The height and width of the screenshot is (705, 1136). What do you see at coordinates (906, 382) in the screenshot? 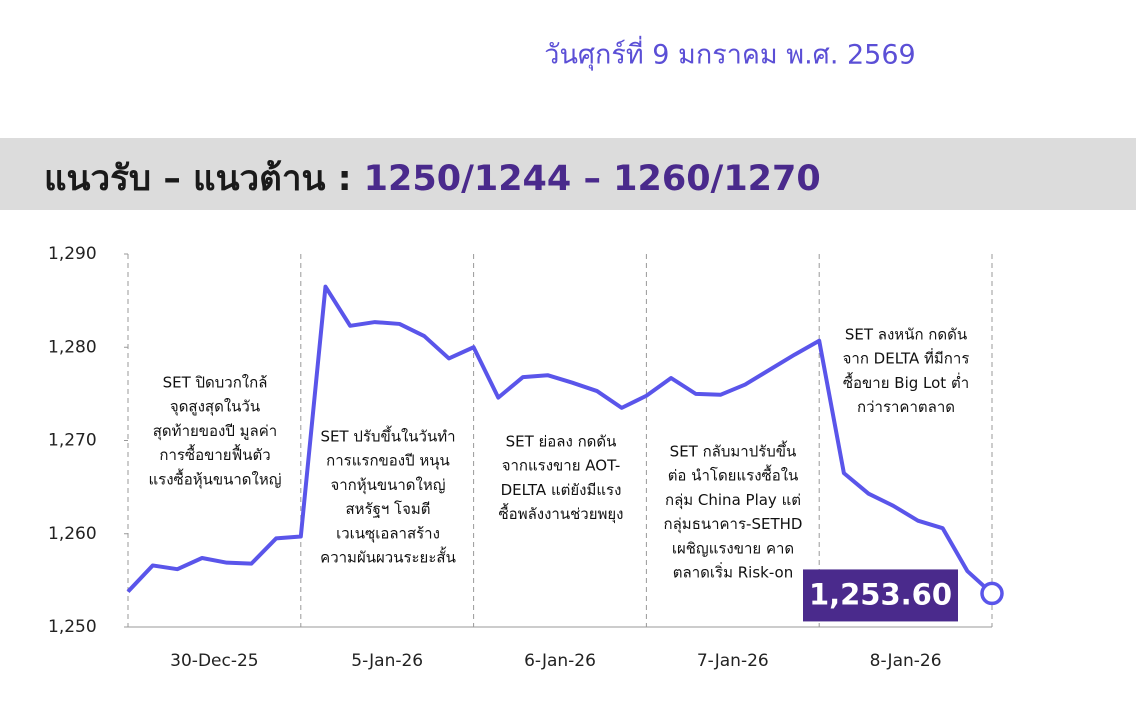
I see `annotation: ซื้อขาย Big Lot ต่ำ` at bounding box center [906, 382].